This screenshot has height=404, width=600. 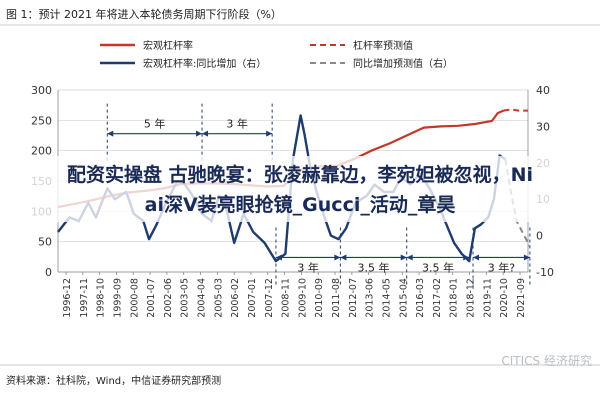 I want to click on legend: 宏观杠杆率 杠杆率预测值 宏观杠杆率:同比增加（右） 同比增加预测值（右）, so click(x=276, y=54).